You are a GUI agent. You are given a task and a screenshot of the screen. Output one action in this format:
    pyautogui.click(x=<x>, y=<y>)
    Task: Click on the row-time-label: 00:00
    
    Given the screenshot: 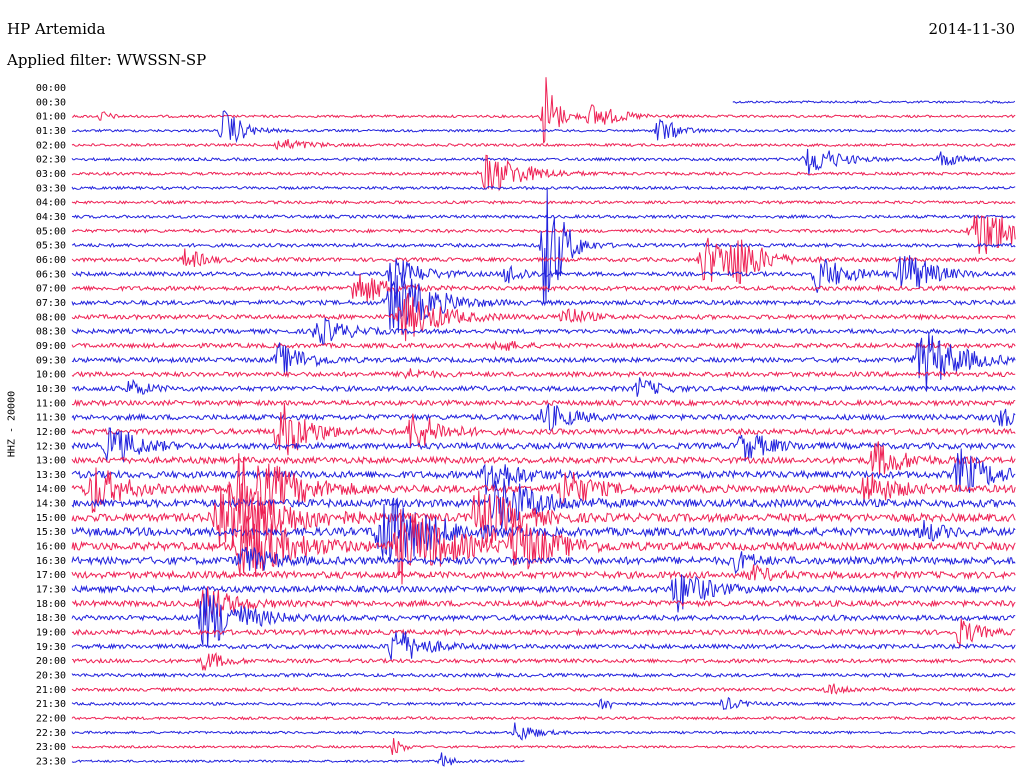 What is the action you would take?
    pyautogui.click(x=51, y=88)
    